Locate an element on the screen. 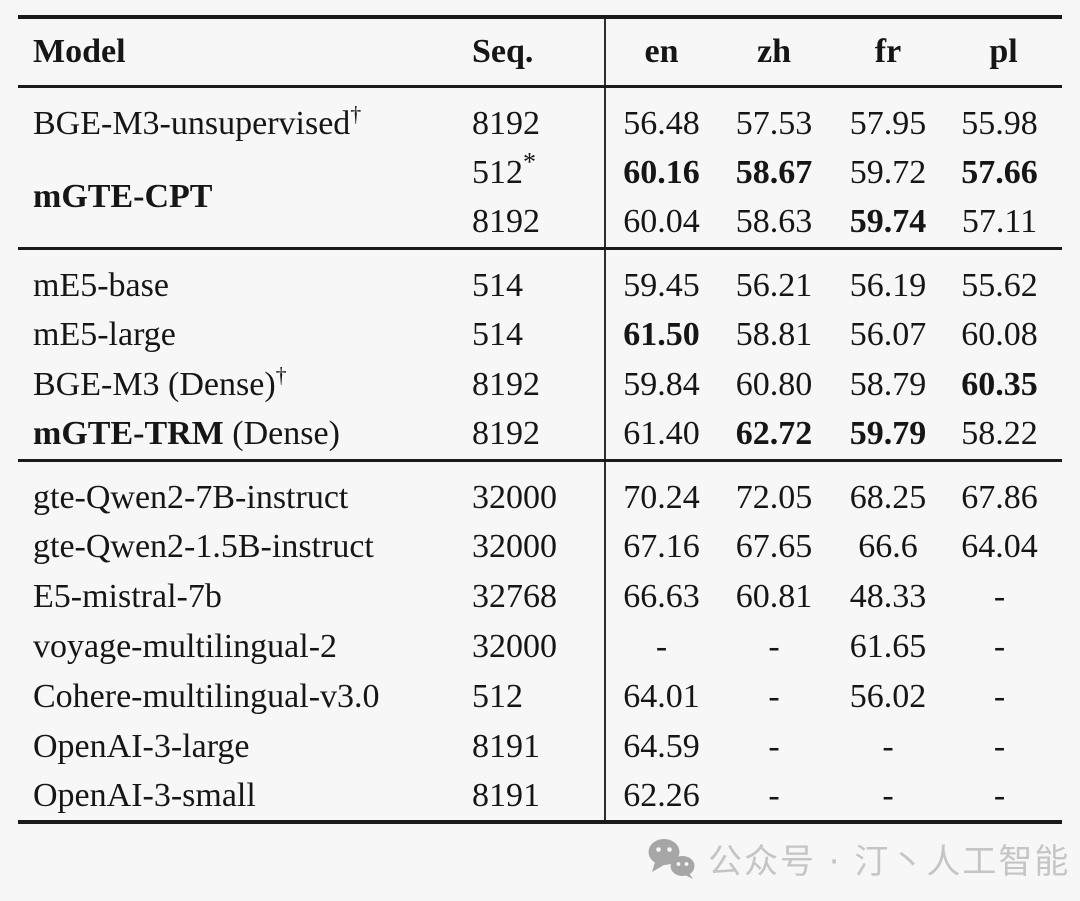 Image resolution: width=1080 pixels, height=901 pixels. model-name: BGE-M3 (Dense) is located at coordinates (154, 384).